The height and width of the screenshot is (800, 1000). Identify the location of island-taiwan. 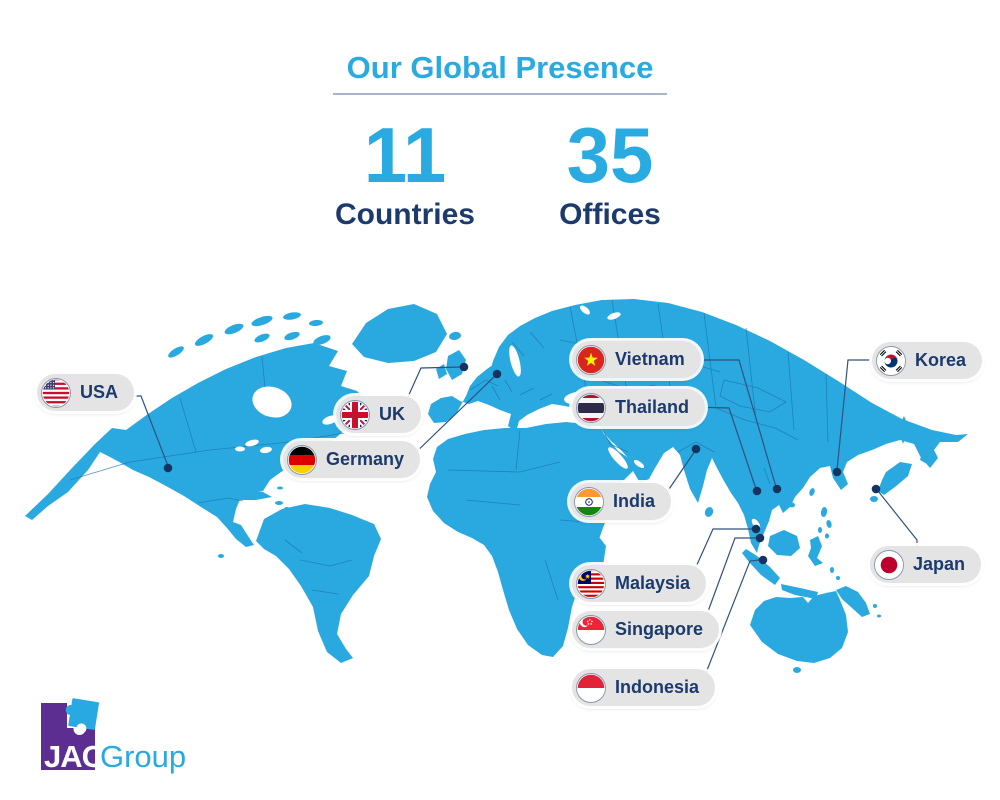
(812, 492).